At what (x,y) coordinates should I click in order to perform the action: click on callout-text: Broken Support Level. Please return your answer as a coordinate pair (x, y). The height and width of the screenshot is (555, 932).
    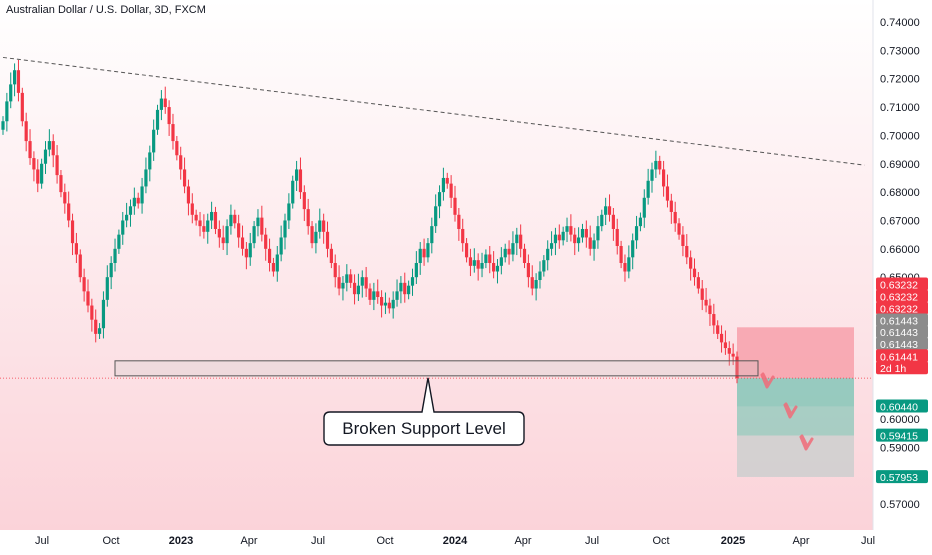
    Looking at the image, I should click on (424, 428).